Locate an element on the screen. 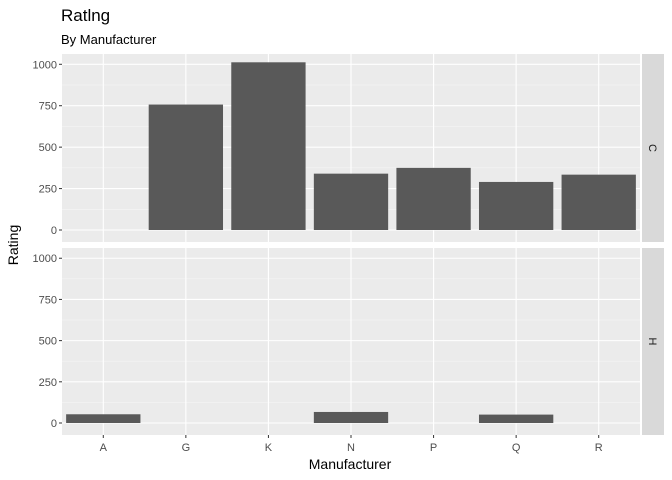 The height and width of the screenshot is (480, 672). x-tick-label: G is located at coordinates (186, 448).